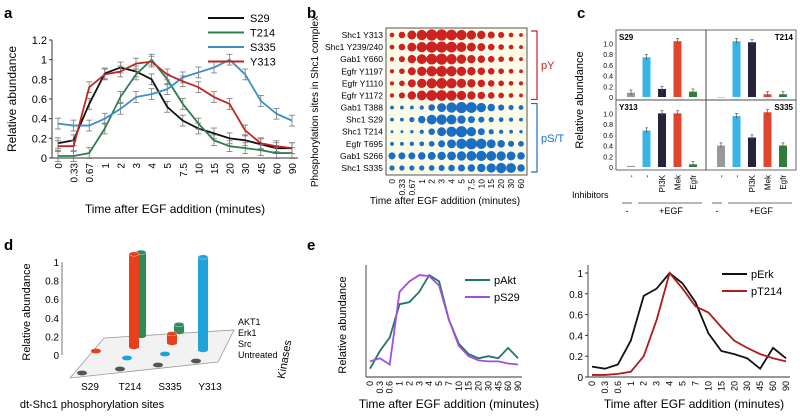 The height and width of the screenshot is (416, 800). Describe the element at coordinates (762, 275) in the screenshot. I see `legend-label-pErk: pErk` at that location.